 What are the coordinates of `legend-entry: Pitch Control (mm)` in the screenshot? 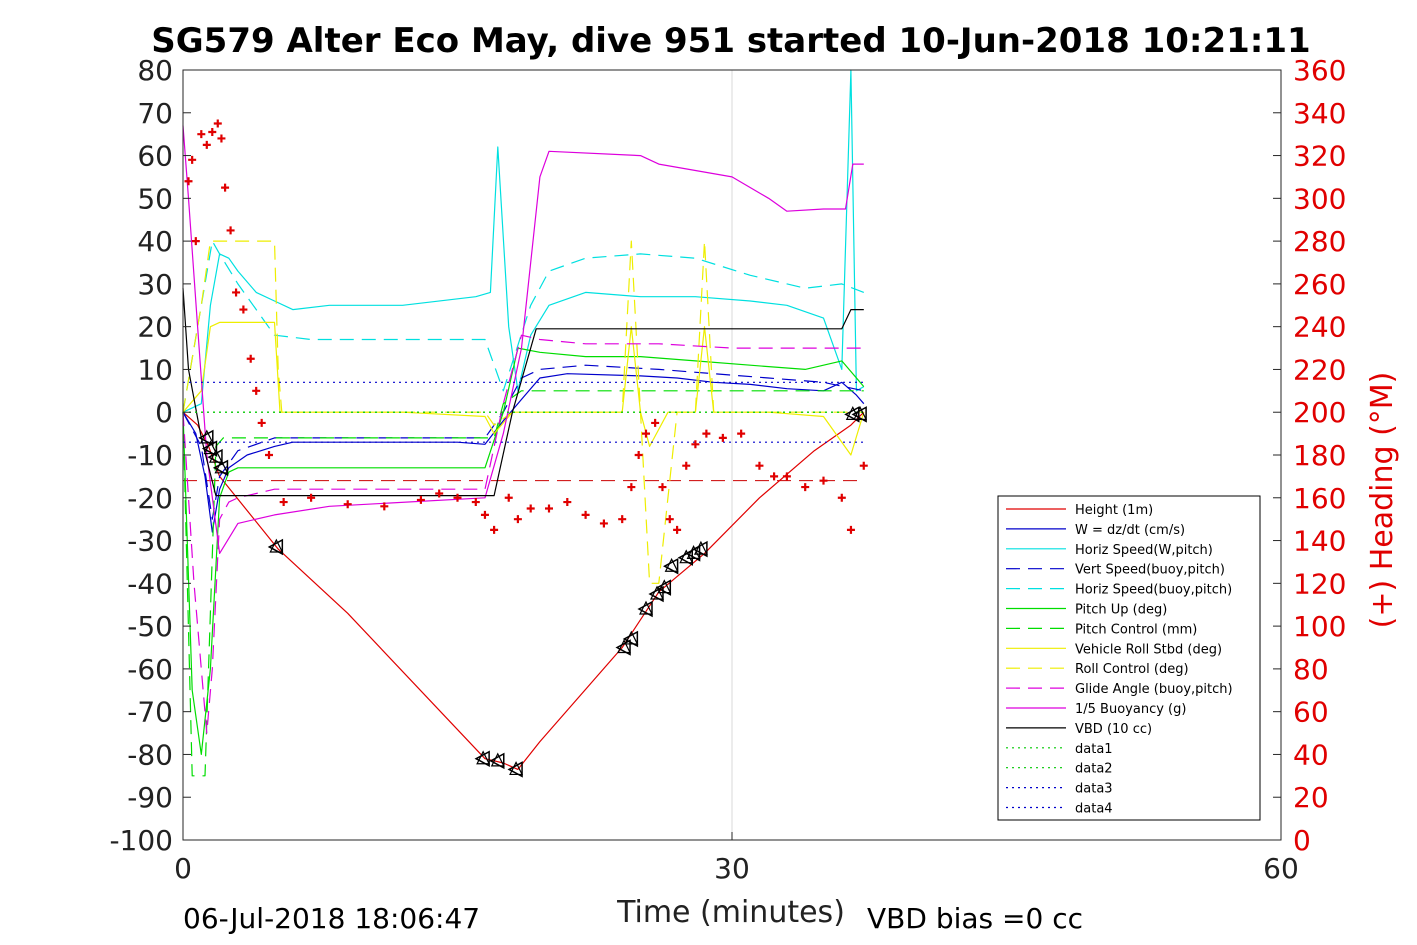 It's located at (1136, 629).